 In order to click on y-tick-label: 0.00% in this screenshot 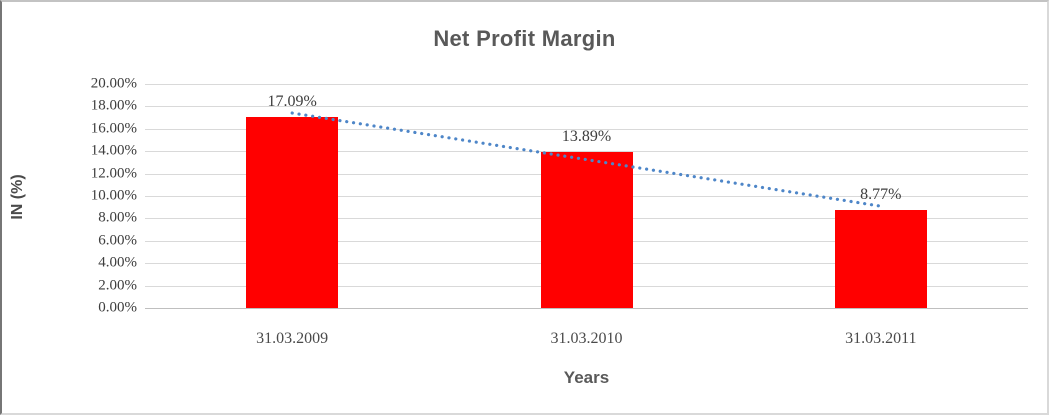, I will do `click(117, 307)`.